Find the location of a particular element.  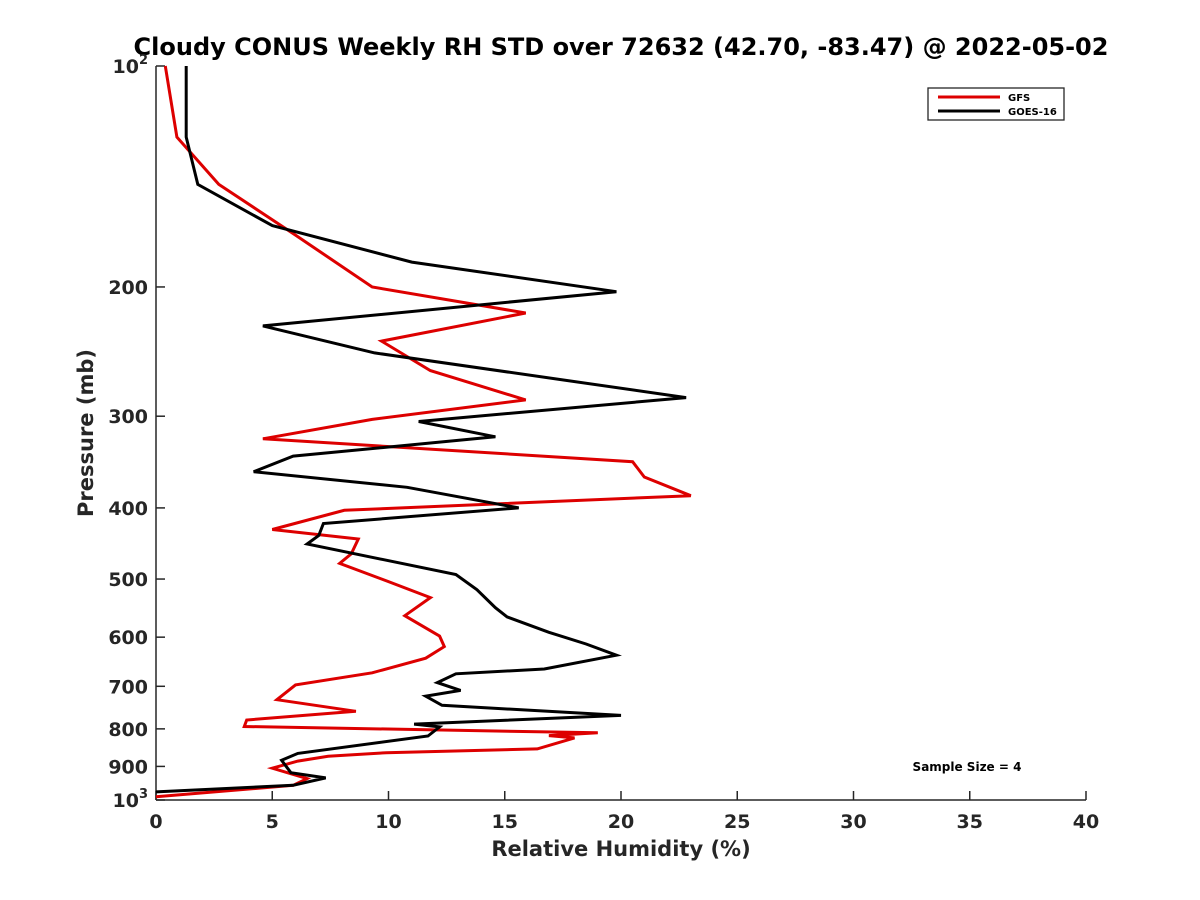

x-axis-label: Relative Humidity (%) is located at coordinates (620, 849).